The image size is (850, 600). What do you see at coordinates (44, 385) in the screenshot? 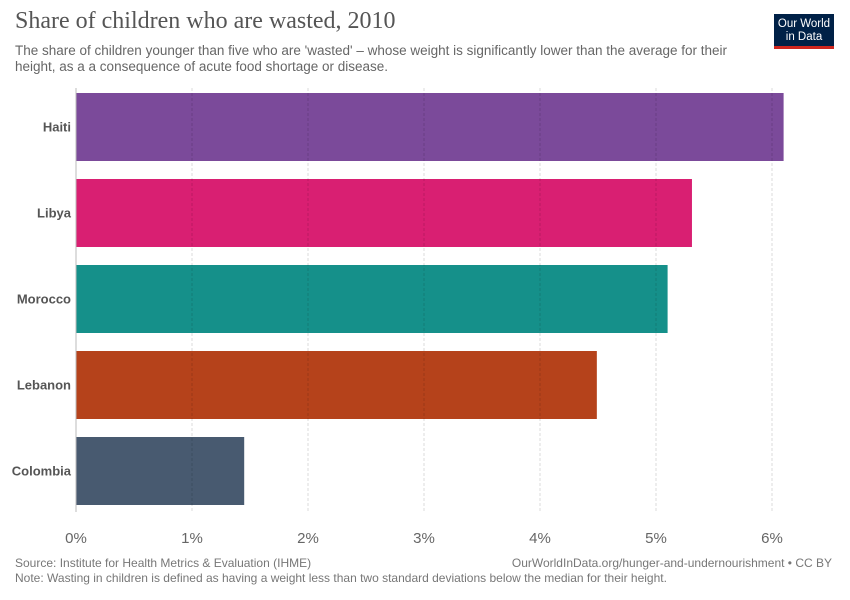
I see `category-label-lebanon: Lebanon` at bounding box center [44, 385].